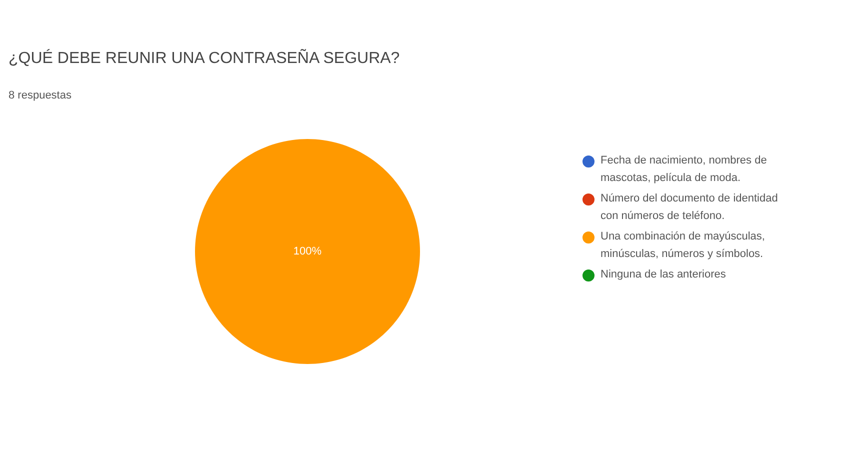  I want to click on legend-label: Una combinación de mayúsculas, minúsculas, números y símbolos., so click(682, 245).